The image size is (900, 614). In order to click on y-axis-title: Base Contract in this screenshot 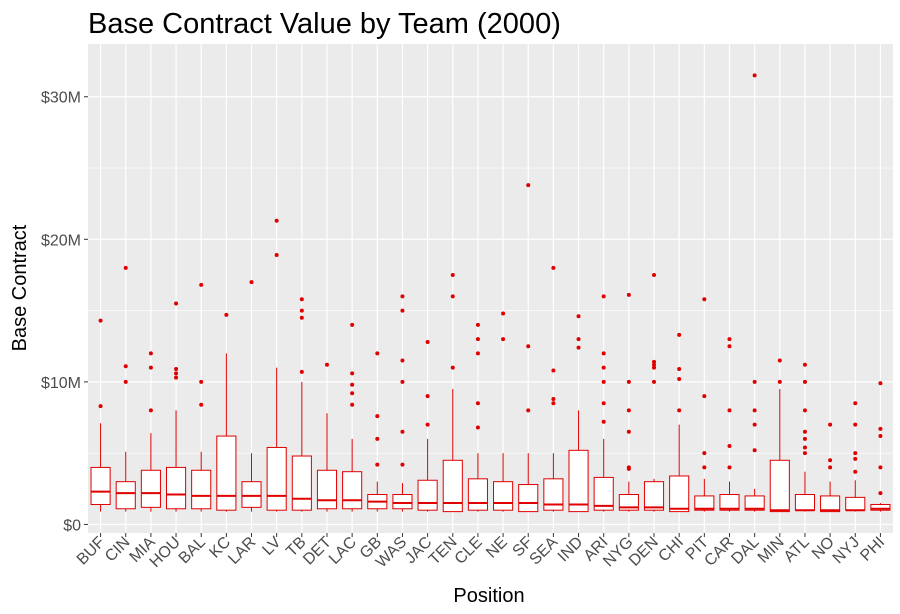, I will do `click(20, 287)`.